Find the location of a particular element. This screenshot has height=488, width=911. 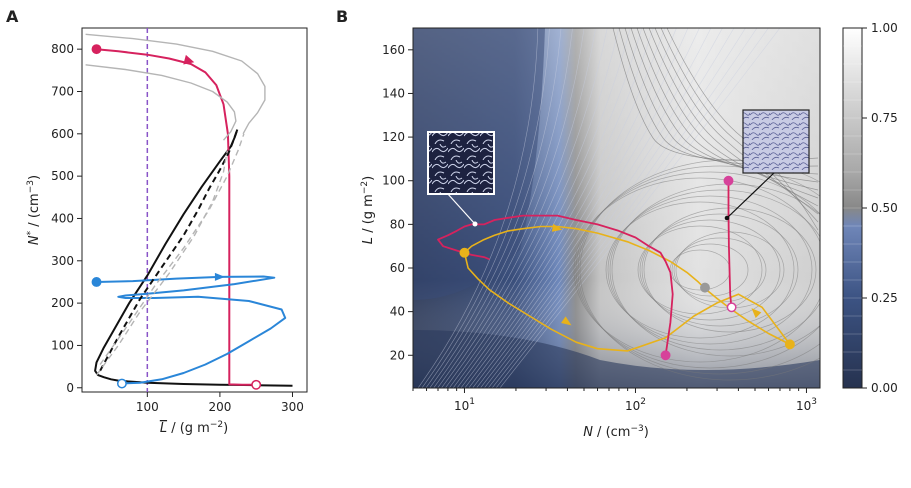

colorbar-tick-label: 0.25 is located at coordinates (884, 298).